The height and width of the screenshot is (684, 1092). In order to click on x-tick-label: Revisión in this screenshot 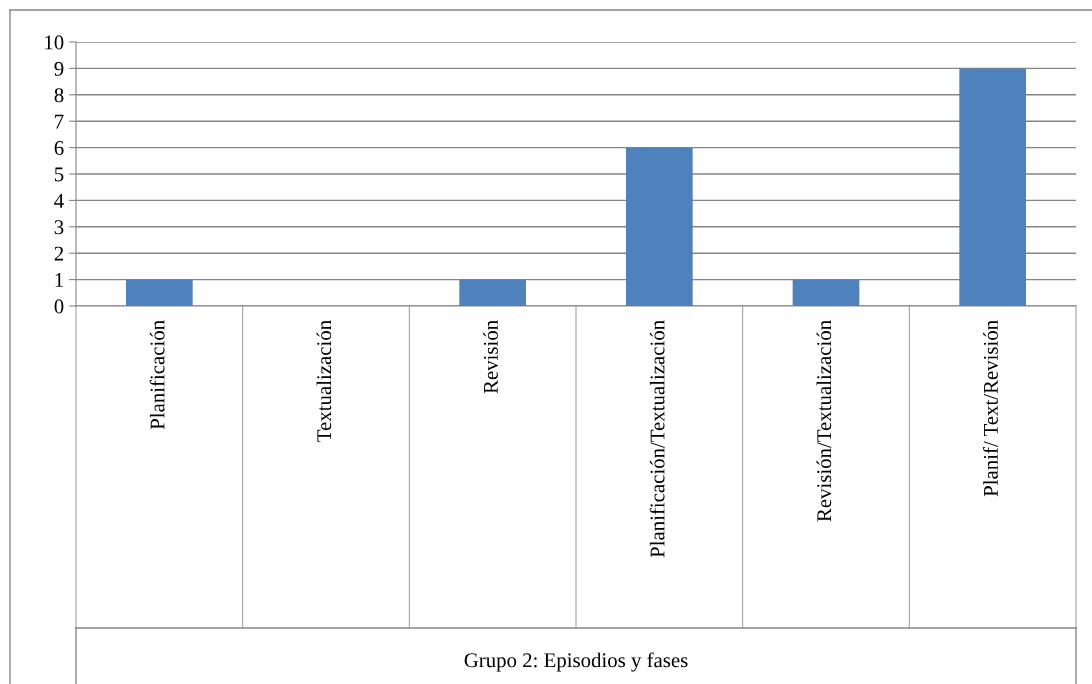, I will do `click(490, 357)`.